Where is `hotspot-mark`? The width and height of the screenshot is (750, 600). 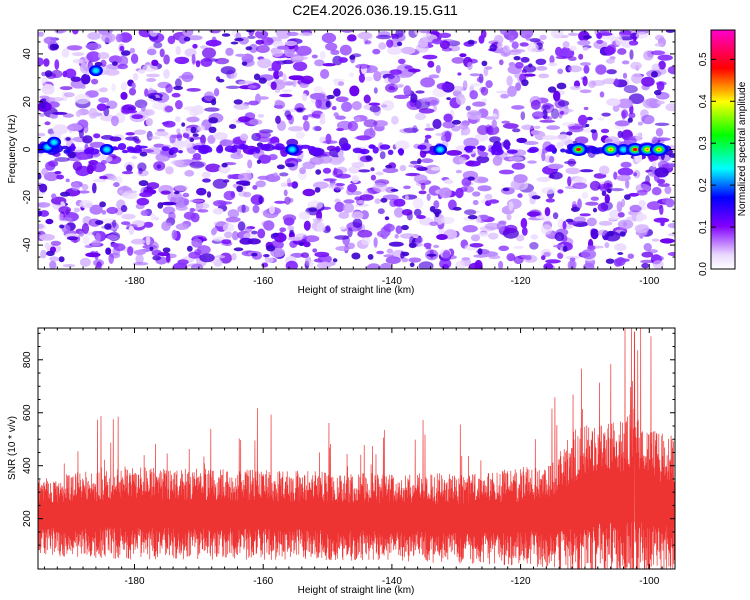 hotspot-mark is located at coordinates (658, 149).